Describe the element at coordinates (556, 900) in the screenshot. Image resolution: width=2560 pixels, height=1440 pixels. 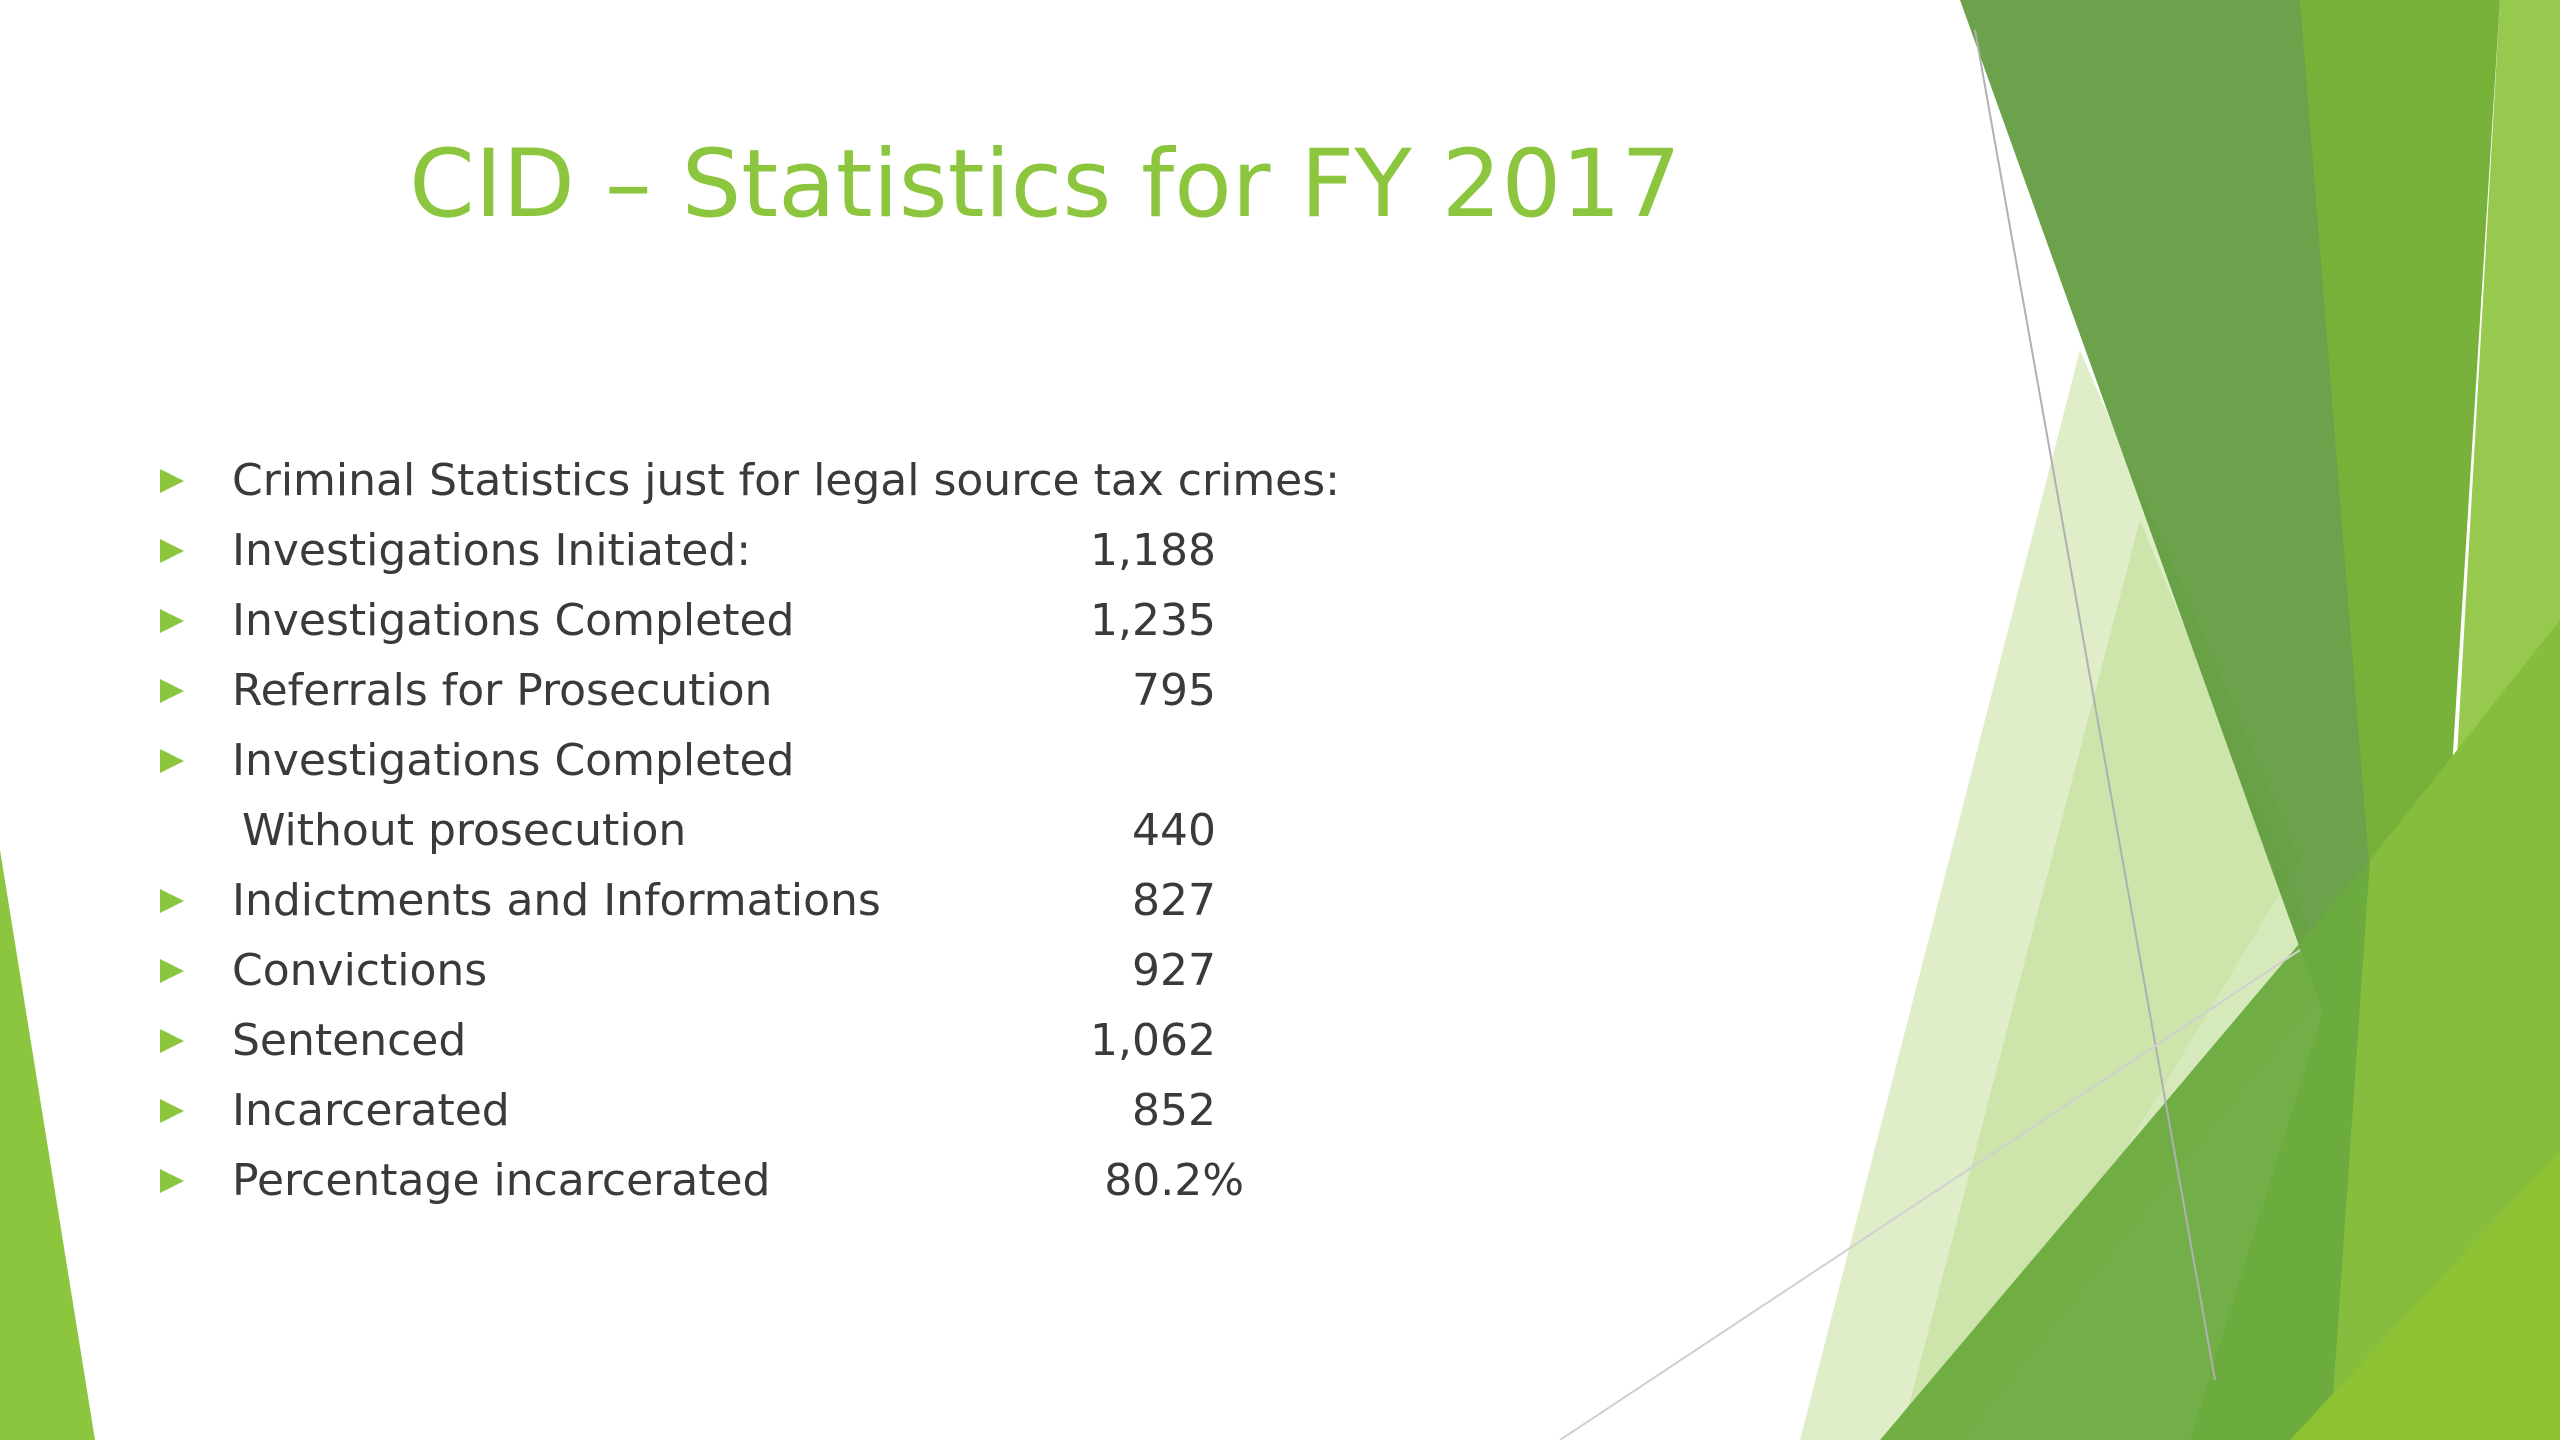
I see `stat-label: Indictments and Informations` at that location.